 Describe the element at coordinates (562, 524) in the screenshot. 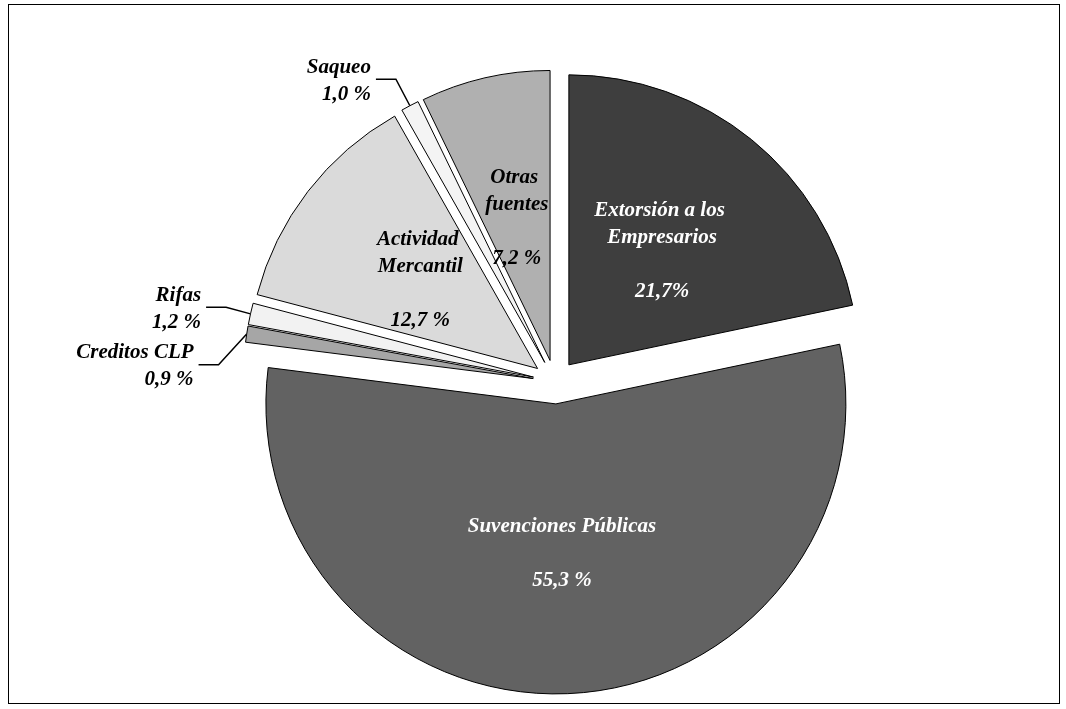

I see `slice-label: Suvenciones Públicas` at that location.